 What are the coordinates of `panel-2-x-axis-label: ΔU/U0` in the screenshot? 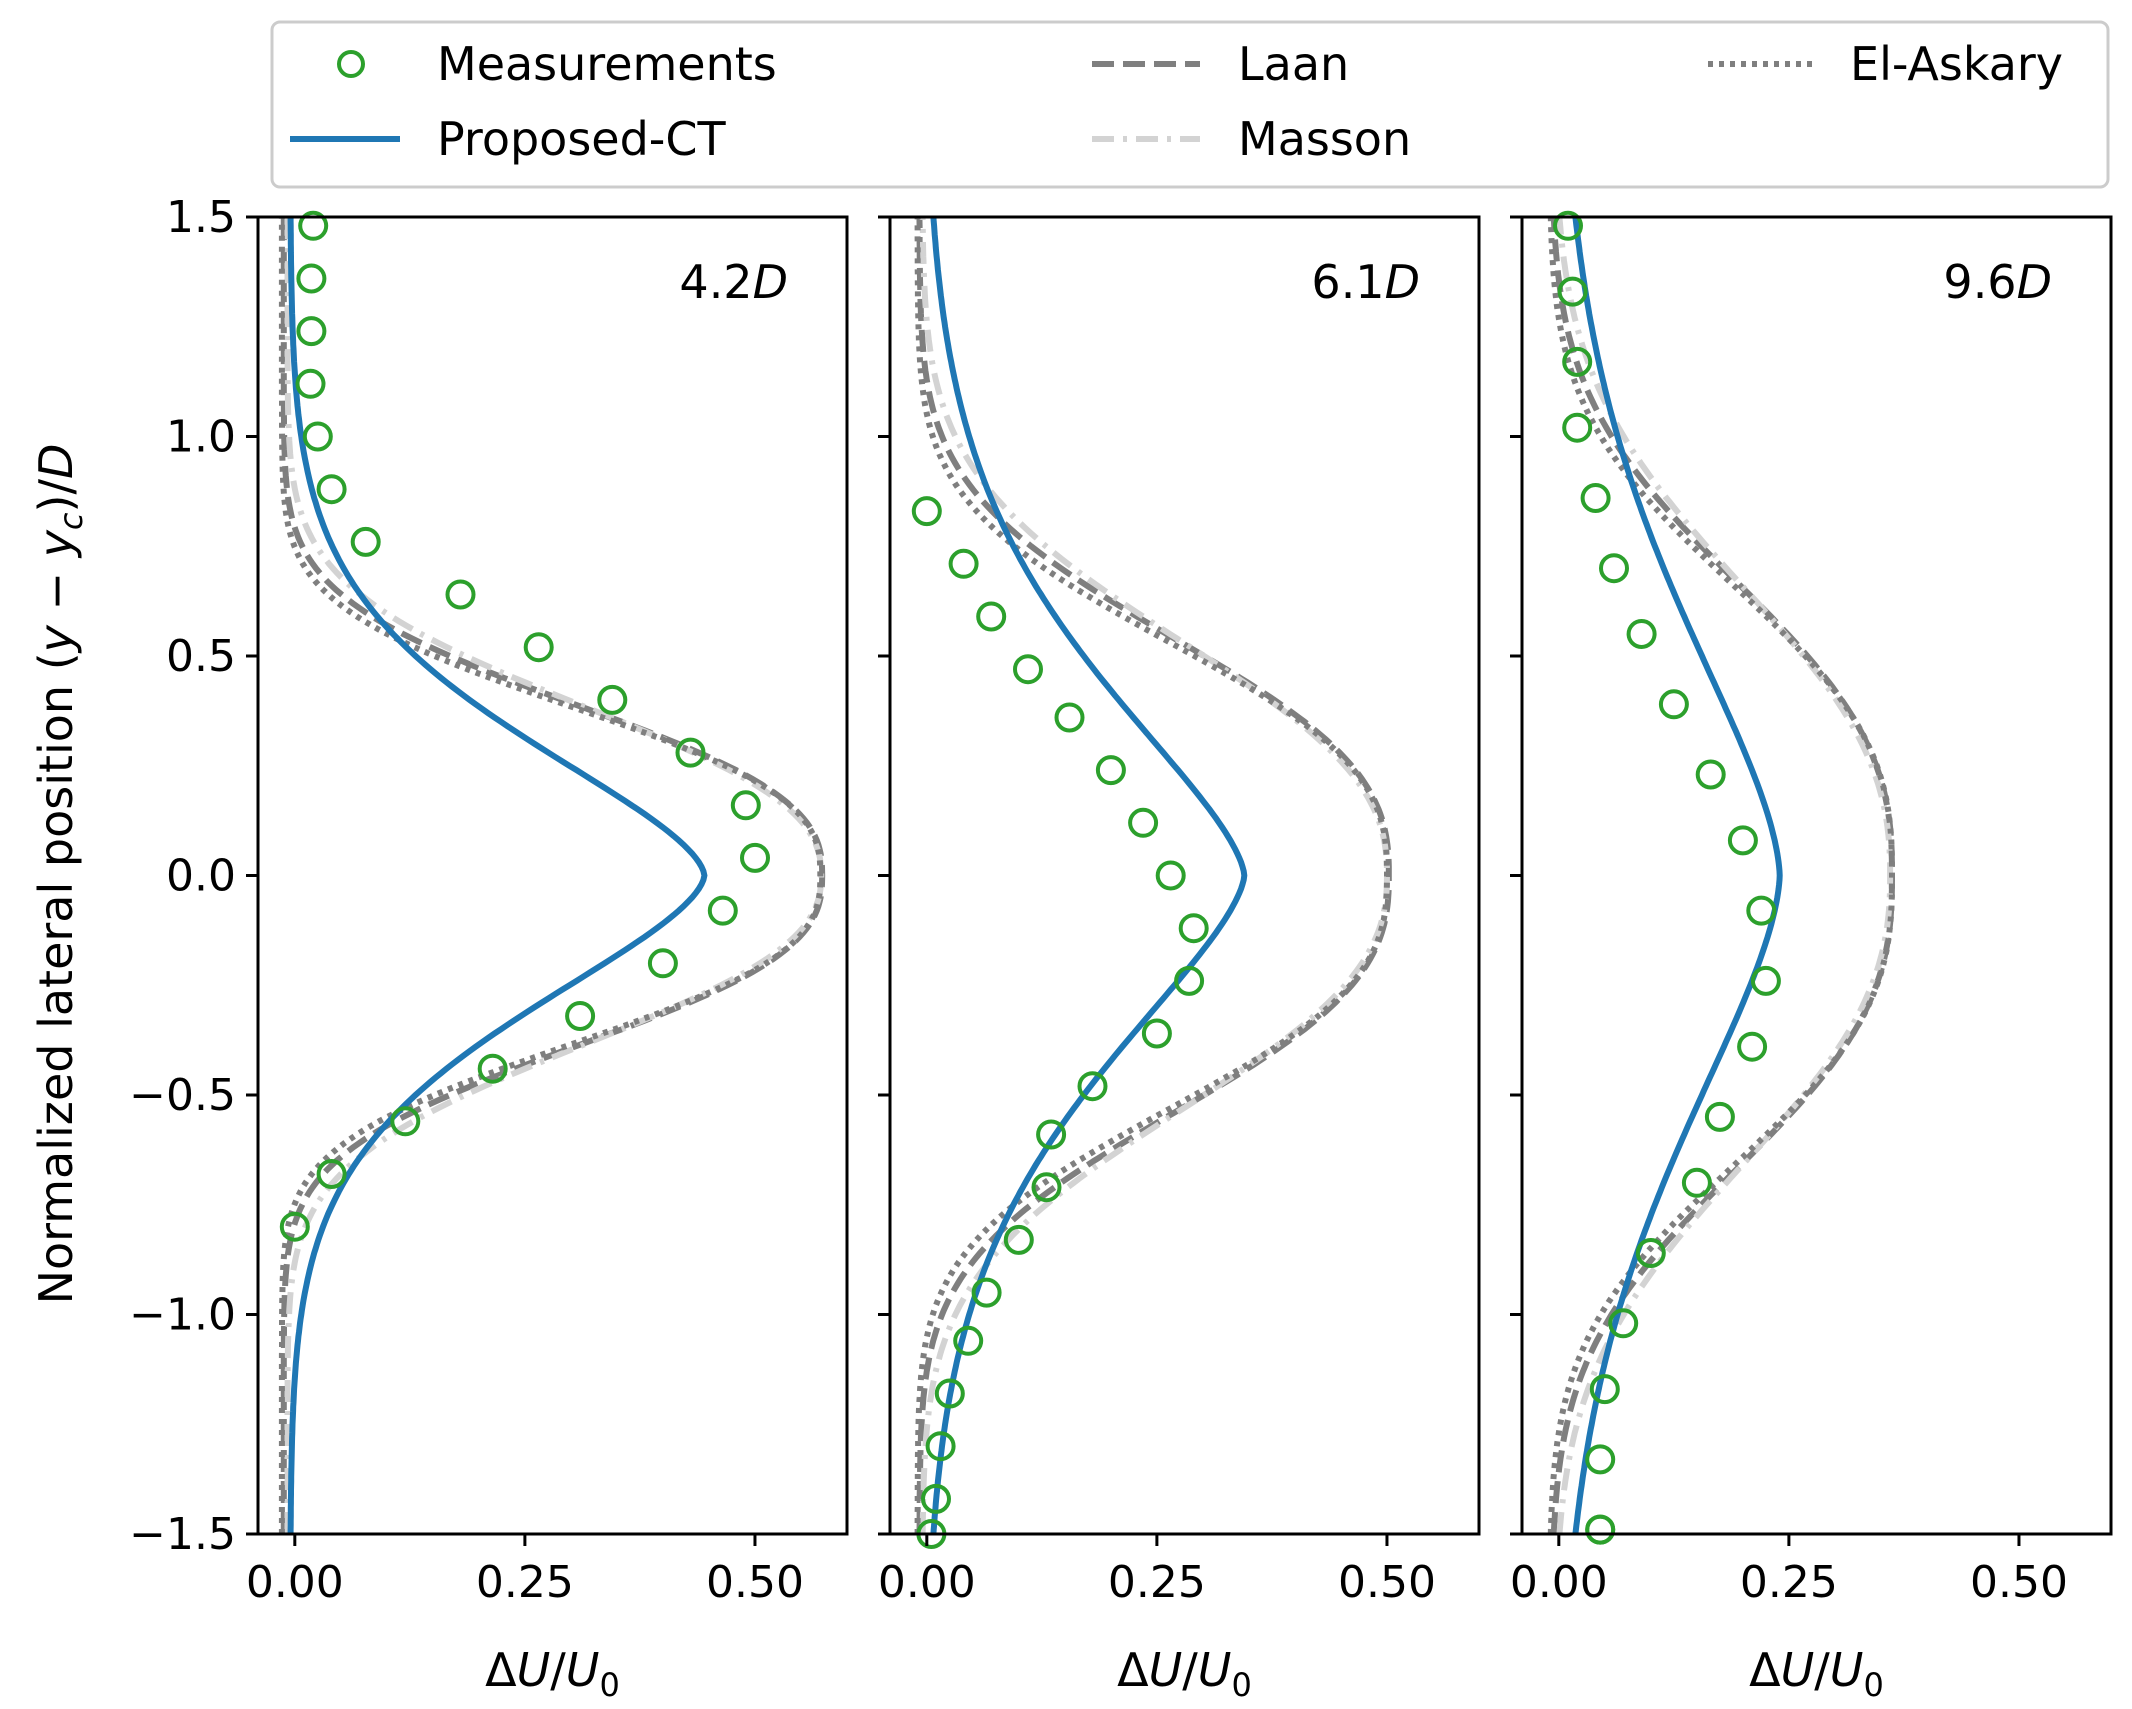 It's located at (1184, 1673).